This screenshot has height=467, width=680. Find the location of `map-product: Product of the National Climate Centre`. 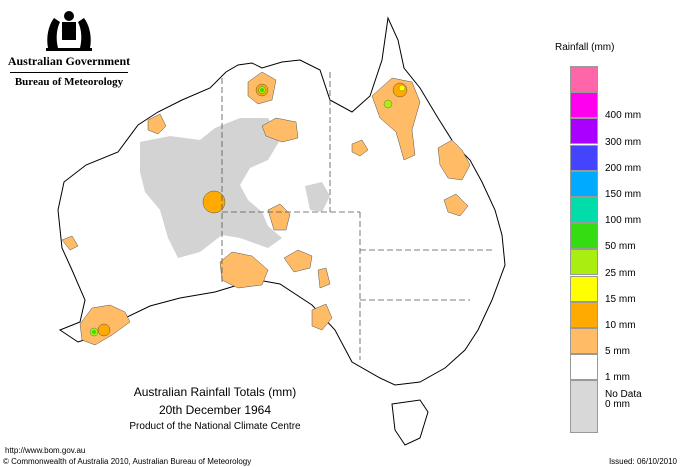

map-product: Product of the National Climate Centre is located at coordinates (215, 426).